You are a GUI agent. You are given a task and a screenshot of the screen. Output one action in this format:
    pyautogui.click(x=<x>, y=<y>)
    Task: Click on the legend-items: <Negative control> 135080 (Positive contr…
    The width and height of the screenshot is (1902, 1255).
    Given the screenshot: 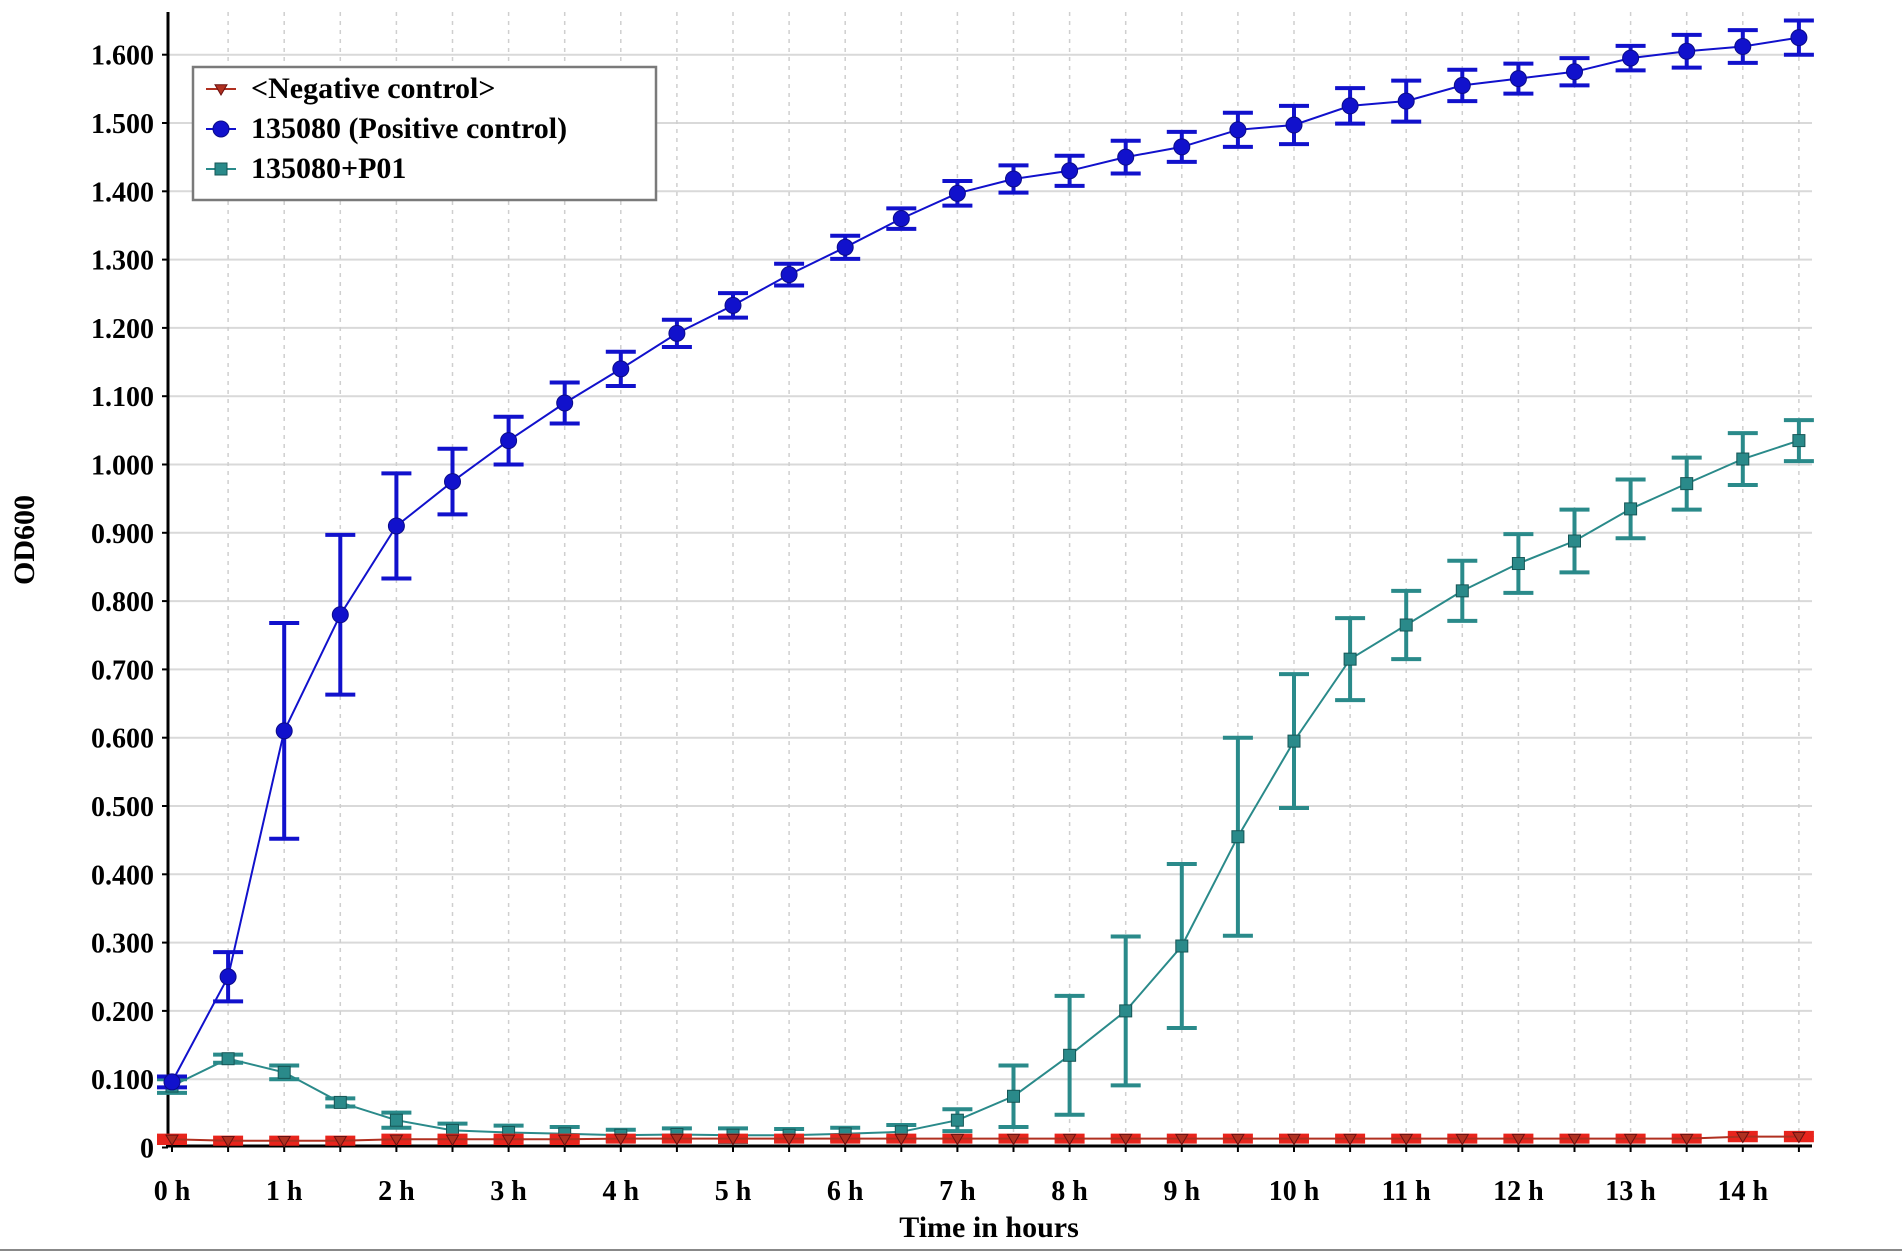 What is the action you would take?
    pyautogui.click(x=386, y=128)
    